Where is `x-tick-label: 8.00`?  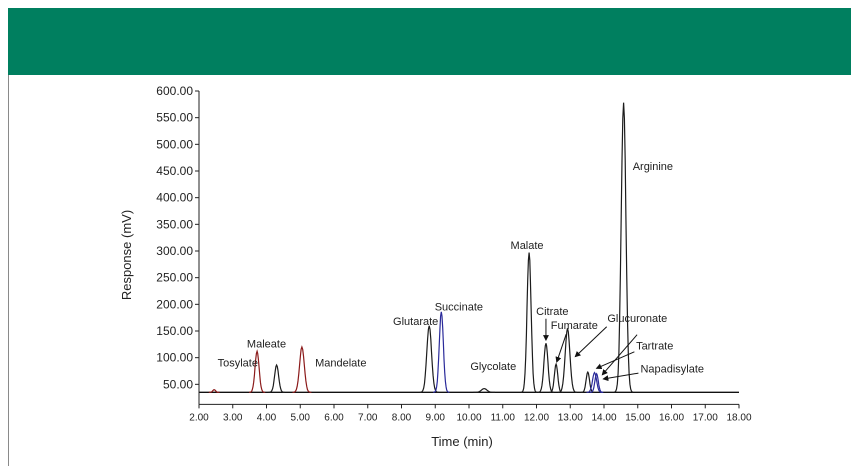
x-tick-label: 8.00 is located at coordinates (402, 417).